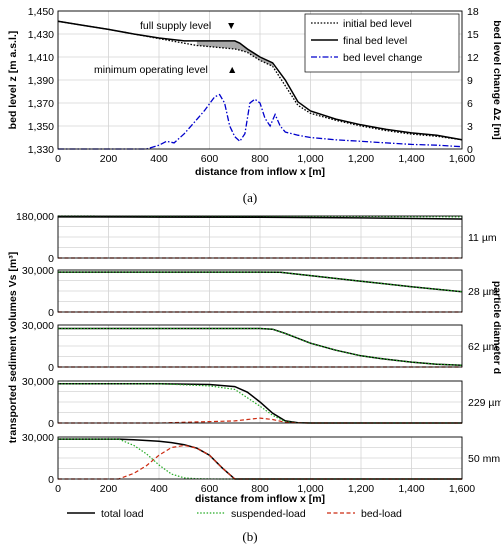 Image resolution: width=501 pixels, height=550 pixels. I want to click on x-tick-label-b: 1,600, so click(462, 489).